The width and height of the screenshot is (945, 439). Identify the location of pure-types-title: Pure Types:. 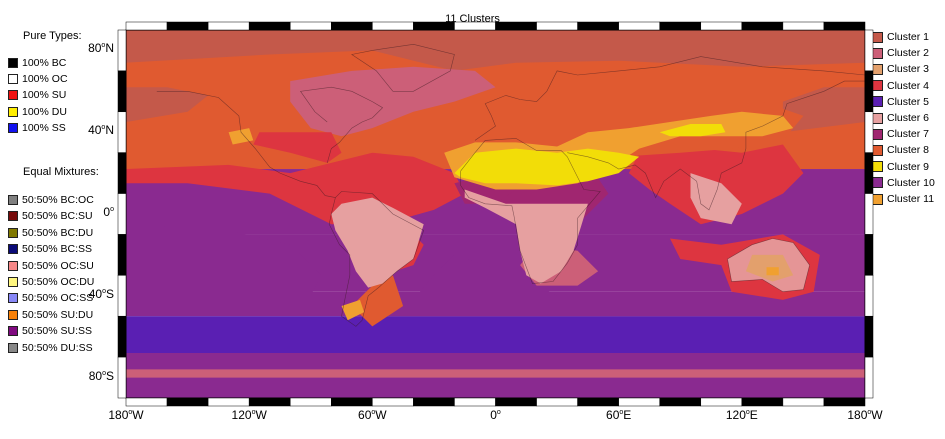
(52, 36).